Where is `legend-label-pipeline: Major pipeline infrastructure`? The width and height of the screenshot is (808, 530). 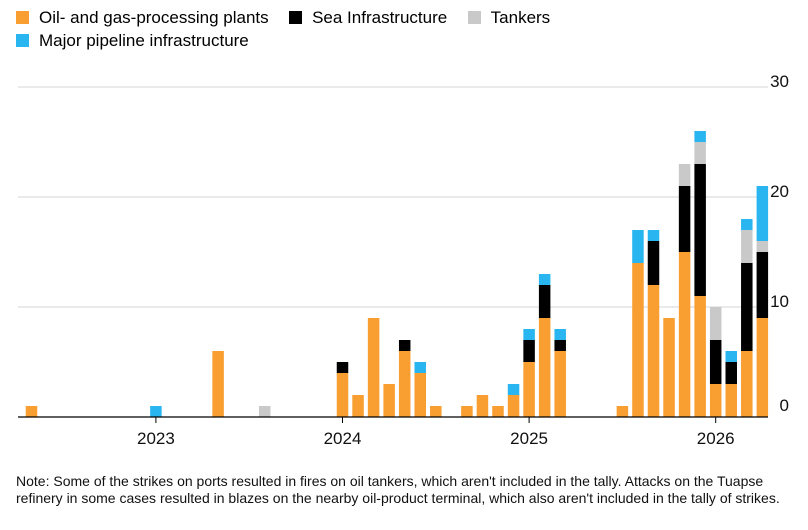 legend-label-pipeline: Major pipeline infrastructure is located at coordinates (144, 40).